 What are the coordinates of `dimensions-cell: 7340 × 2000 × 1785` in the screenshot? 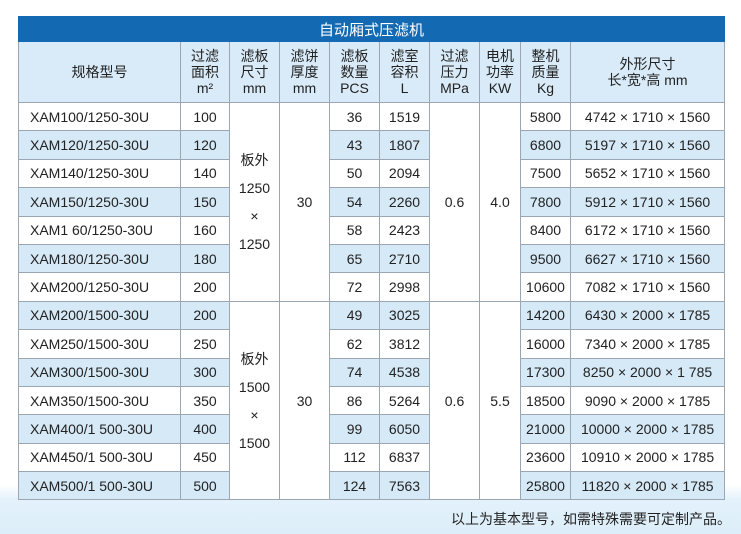 It's located at (647, 344).